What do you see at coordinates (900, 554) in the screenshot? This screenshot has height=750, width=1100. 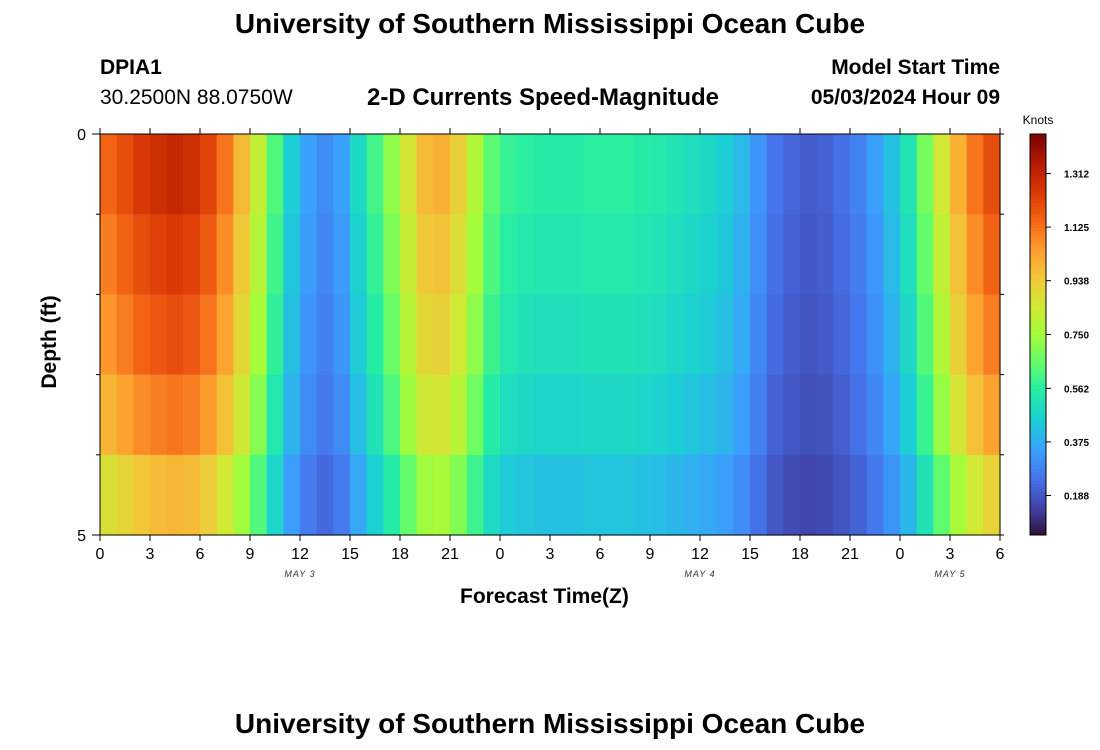 I see `x-tick-label: 0` at bounding box center [900, 554].